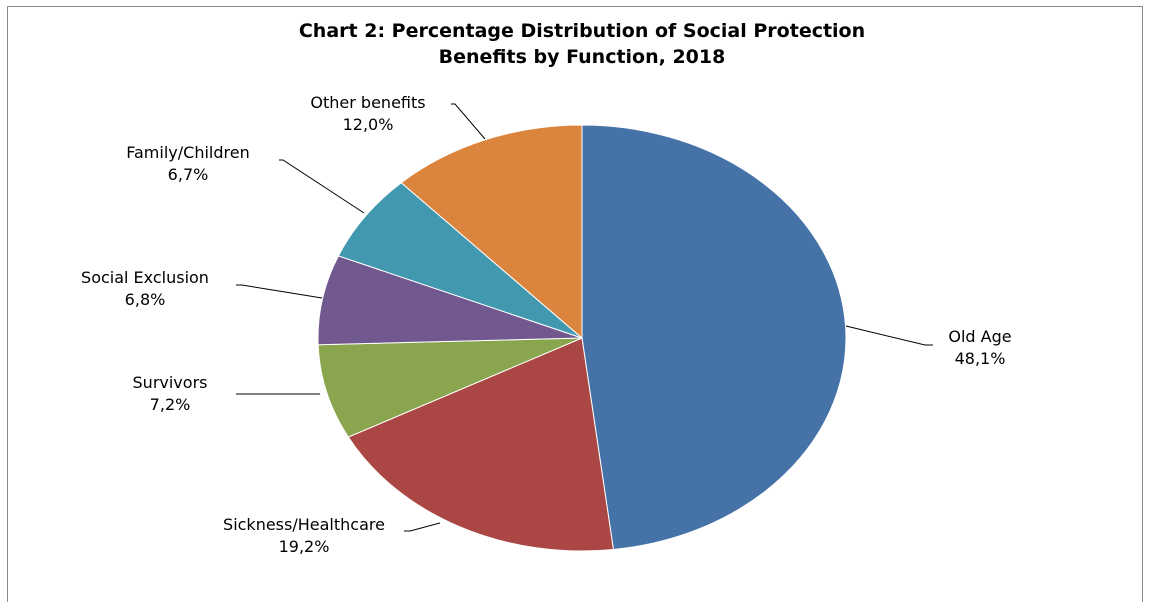 The width and height of the screenshot is (1150, 604). I want to click on slice-category-label: Survivors, so click(170, 382).